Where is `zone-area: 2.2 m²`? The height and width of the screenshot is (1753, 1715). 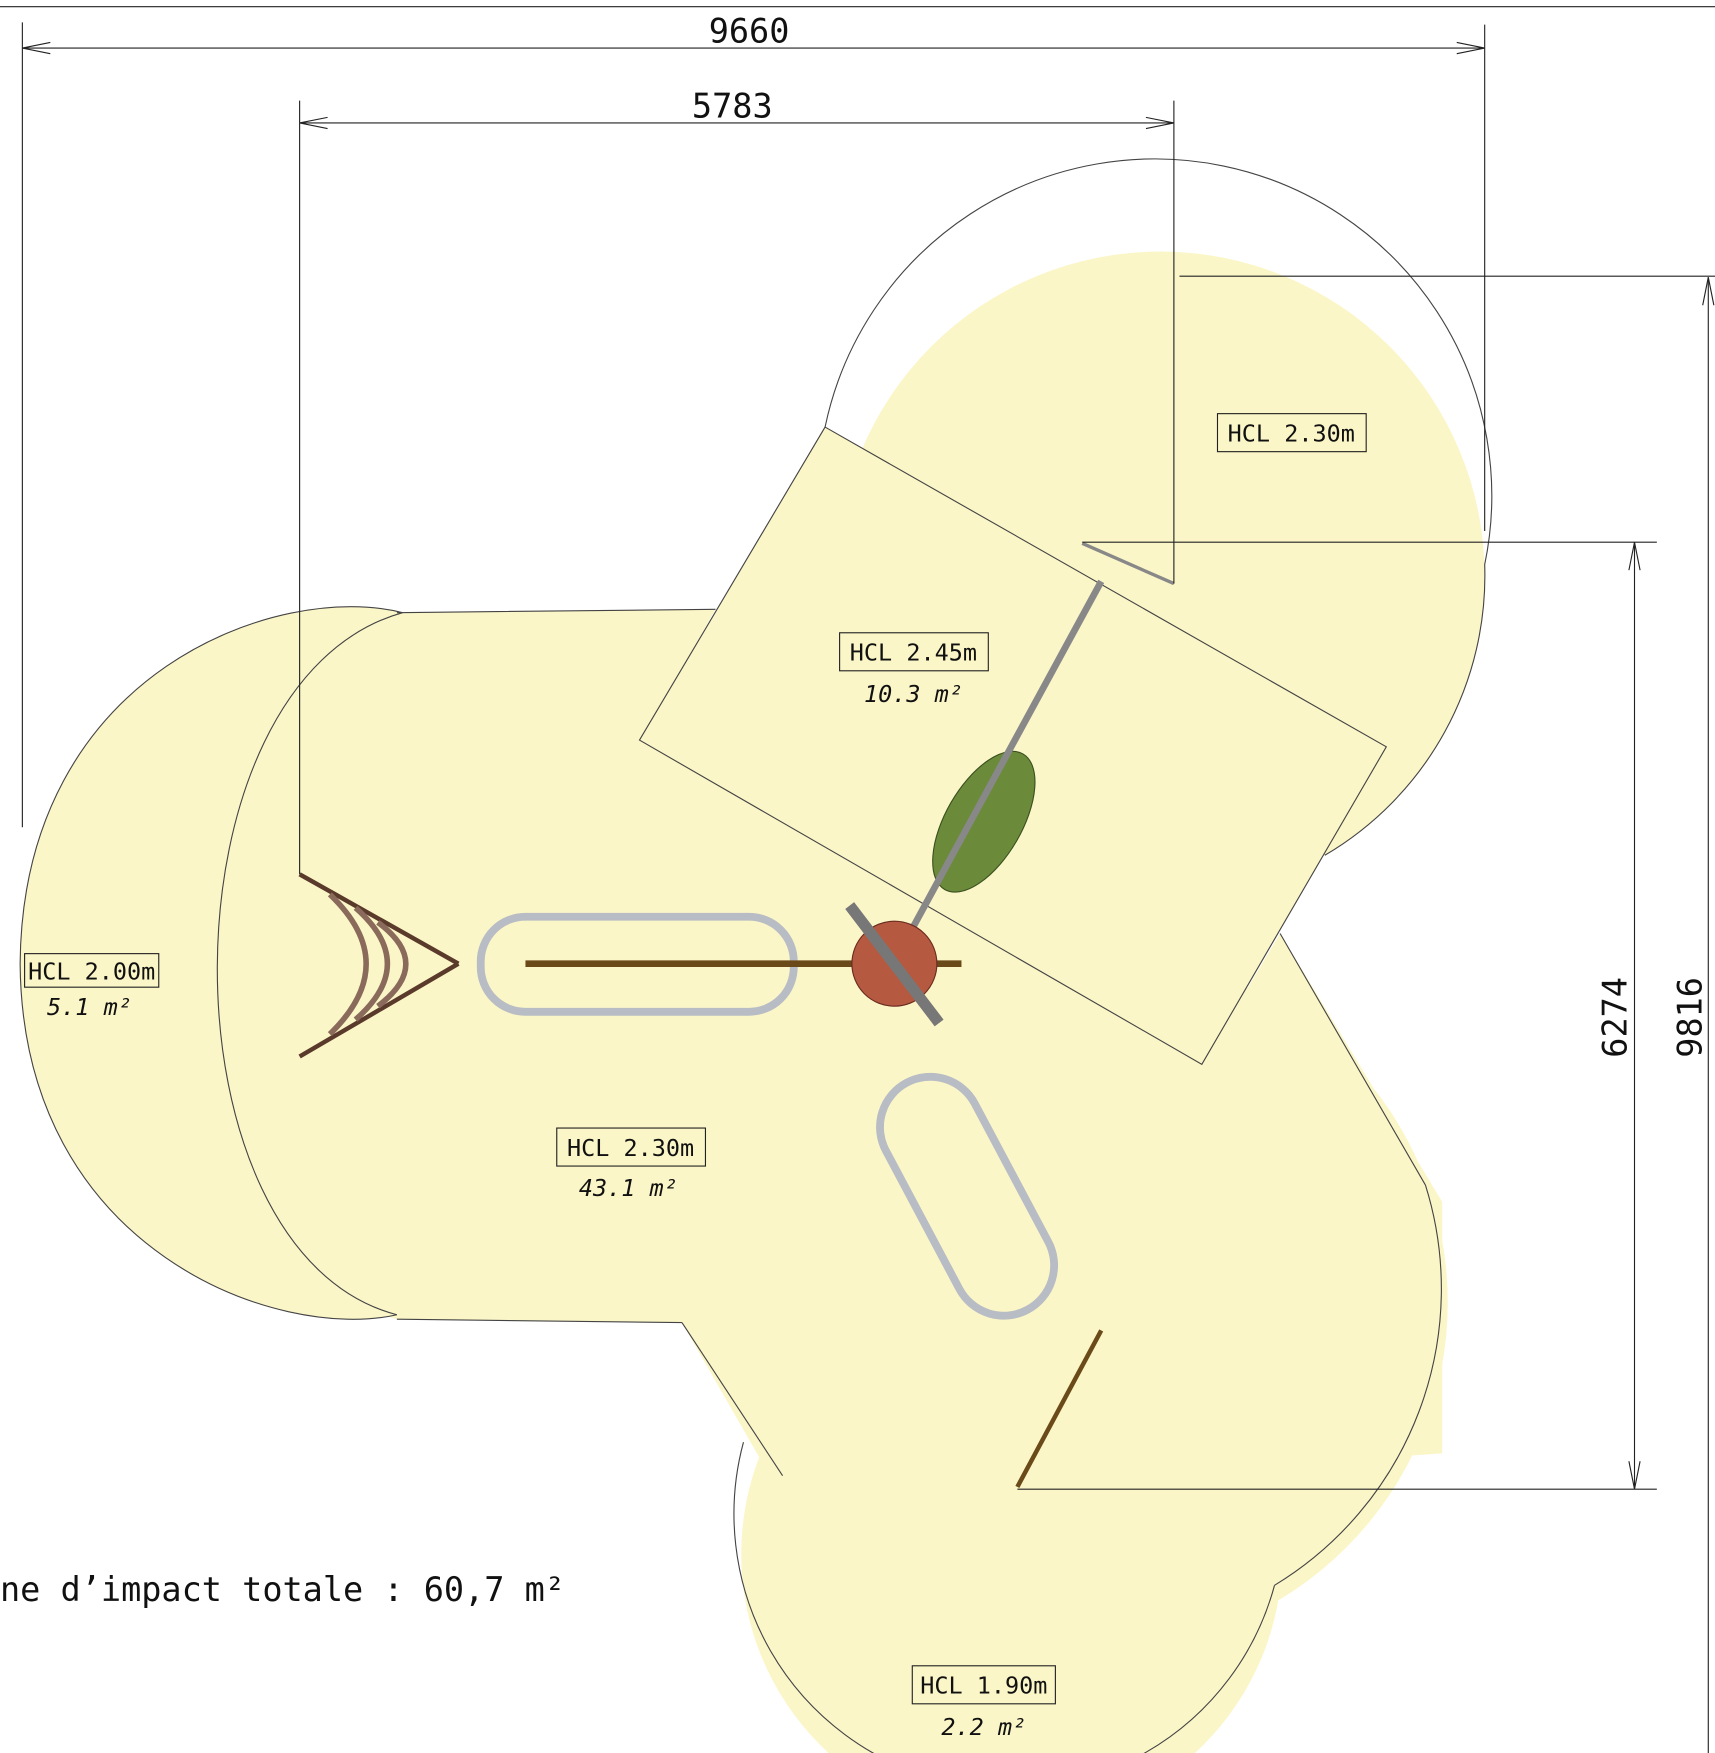 zone-area: 2.2 m² is located at coordinates (983, 1727).